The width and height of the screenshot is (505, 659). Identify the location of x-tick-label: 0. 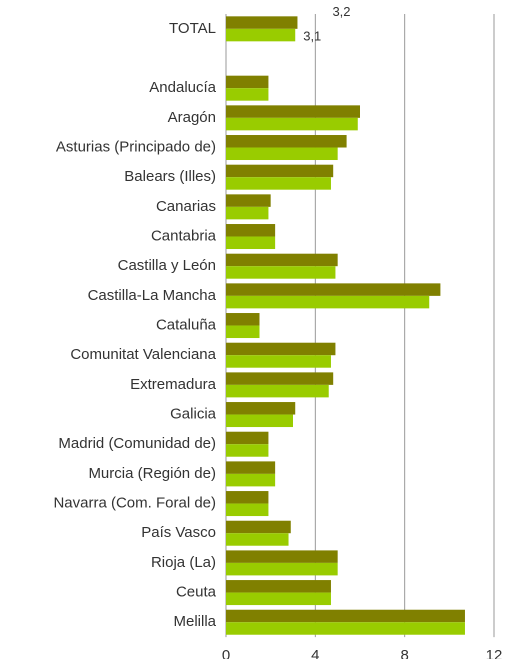
(226, 653).